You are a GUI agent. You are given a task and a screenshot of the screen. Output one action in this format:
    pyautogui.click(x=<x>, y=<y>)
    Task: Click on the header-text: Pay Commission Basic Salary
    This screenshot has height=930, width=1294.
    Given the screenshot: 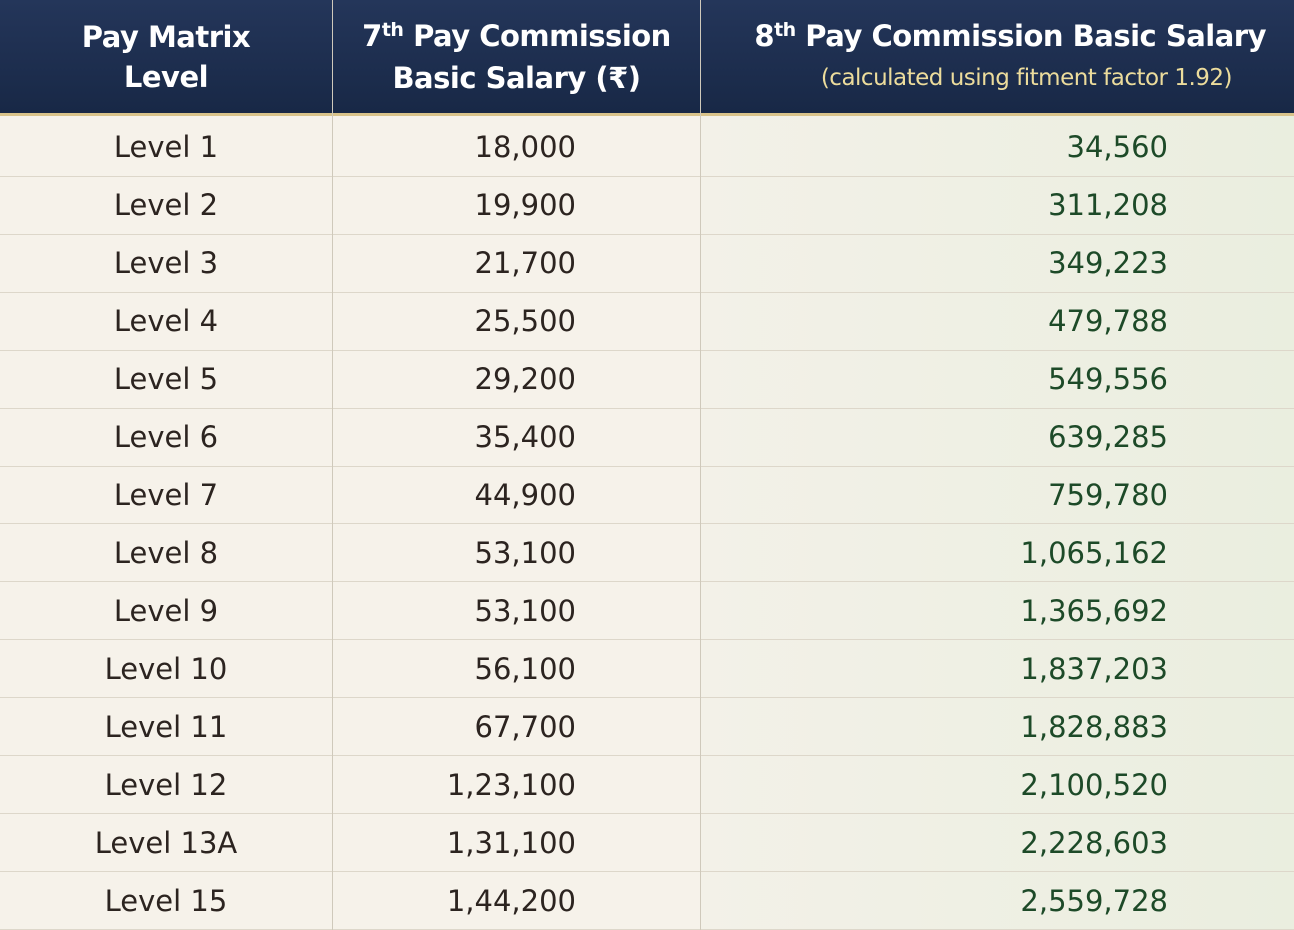 What is the action you would take?
    pyautogui.click(x=1035, y=35)
    